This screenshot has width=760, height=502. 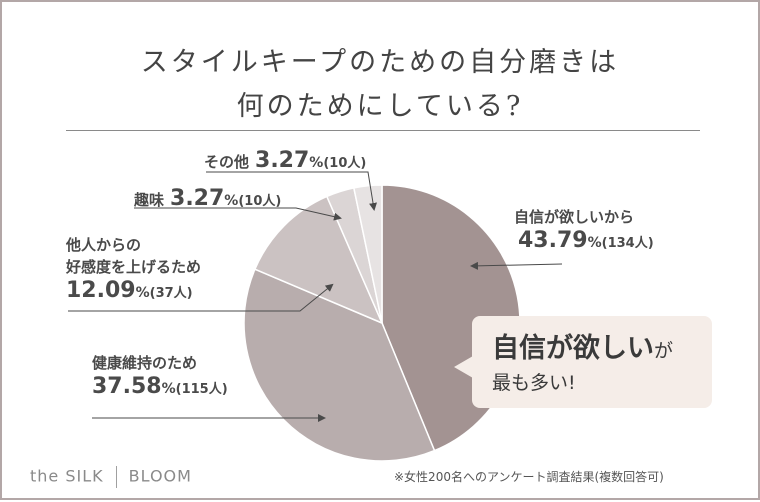 I want to click on callout-line-2: 最も多い!, so click(x=534, y=383).